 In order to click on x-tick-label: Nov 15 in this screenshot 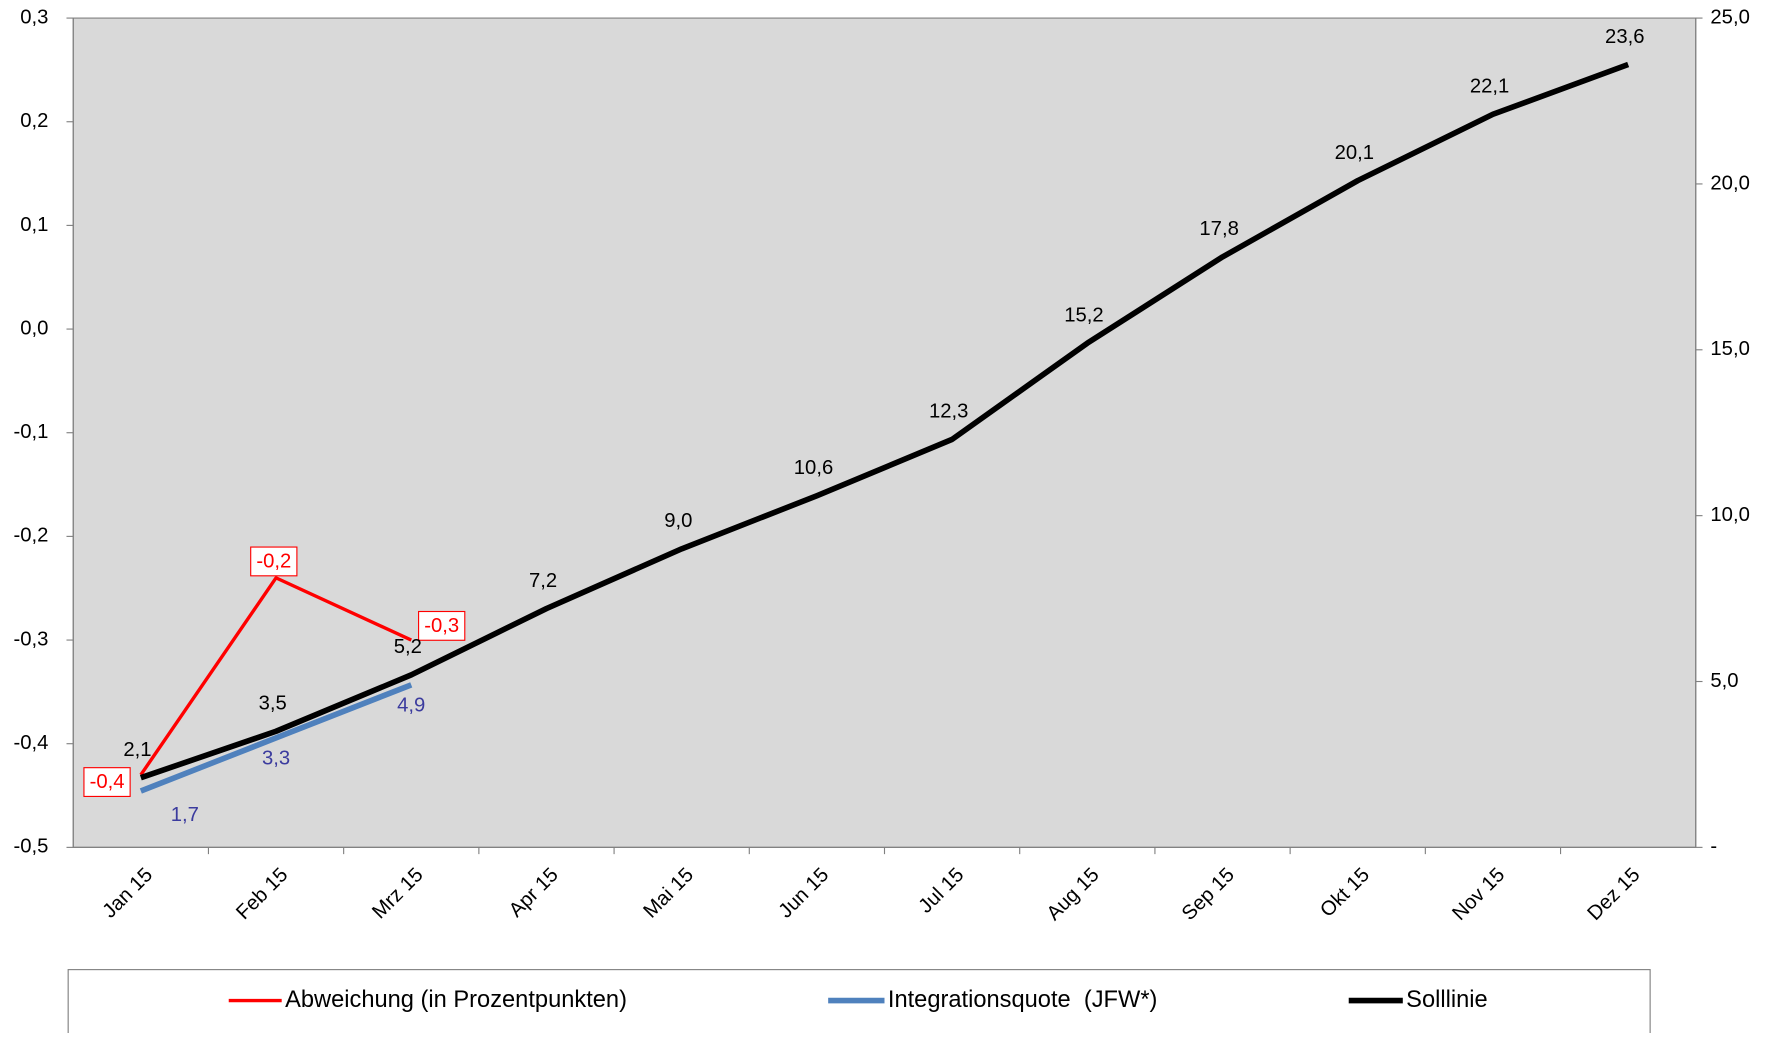, I will do `click(1478, 894)`.